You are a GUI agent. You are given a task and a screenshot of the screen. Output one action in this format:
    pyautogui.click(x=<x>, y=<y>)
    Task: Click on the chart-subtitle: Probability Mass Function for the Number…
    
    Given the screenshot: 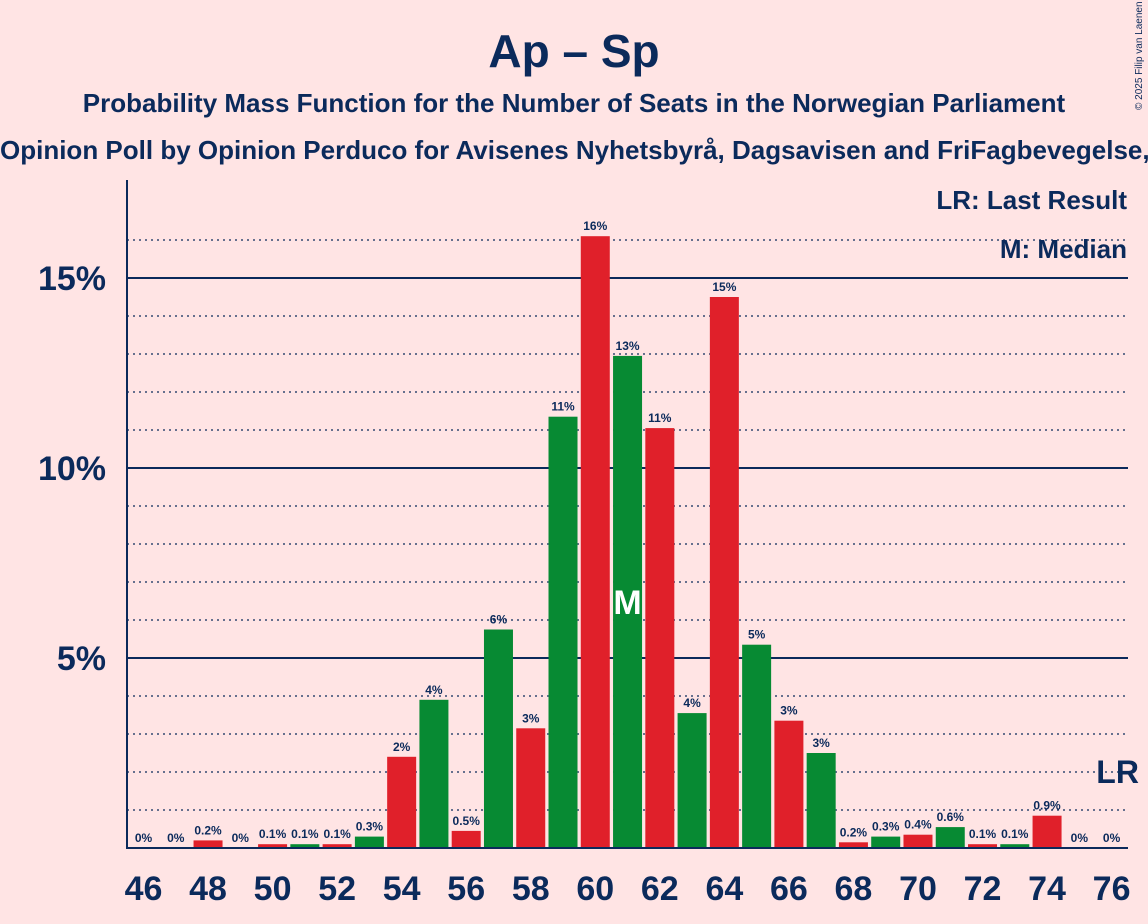 What is the action you would take?
    pyautogui.click(x=574, y=103)
    